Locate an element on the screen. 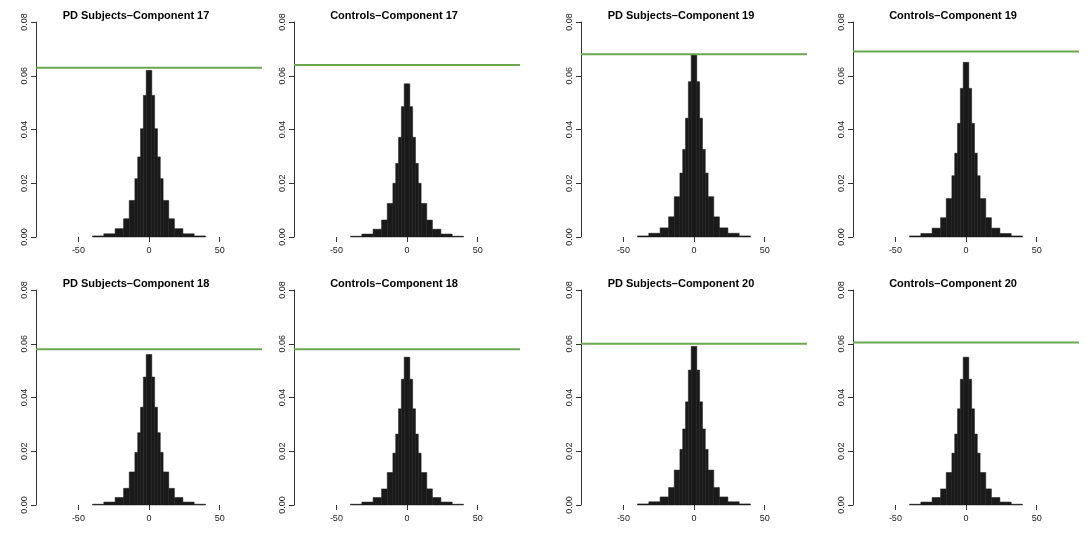  chart-title: PD Subjects–Component 19 is located at coordinates (681, 14).